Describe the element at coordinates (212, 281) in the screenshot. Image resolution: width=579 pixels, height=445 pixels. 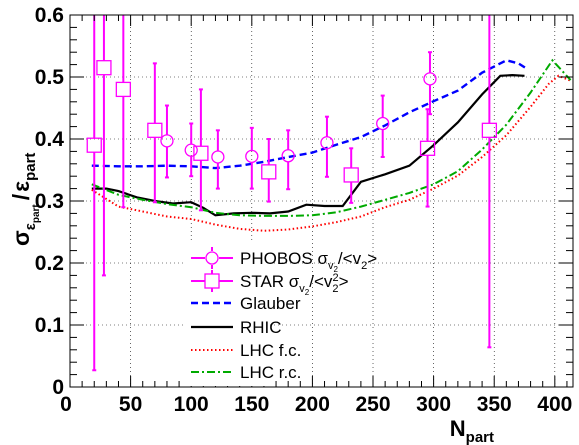
I see `legend-square-marker` at that location.